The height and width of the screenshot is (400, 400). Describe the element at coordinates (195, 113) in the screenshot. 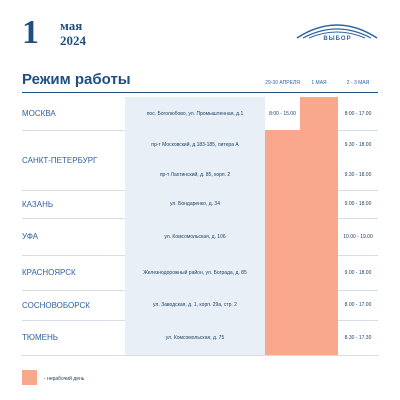

I see `address: пос. Боголюбово, ул. Промышленная, д.1` at that location.